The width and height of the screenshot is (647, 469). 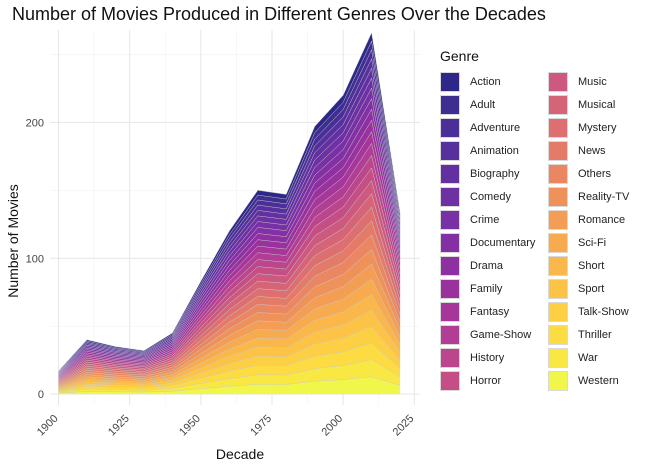 I want to click on legend-item-comedy: Comedy, so click(x=494, y=196).